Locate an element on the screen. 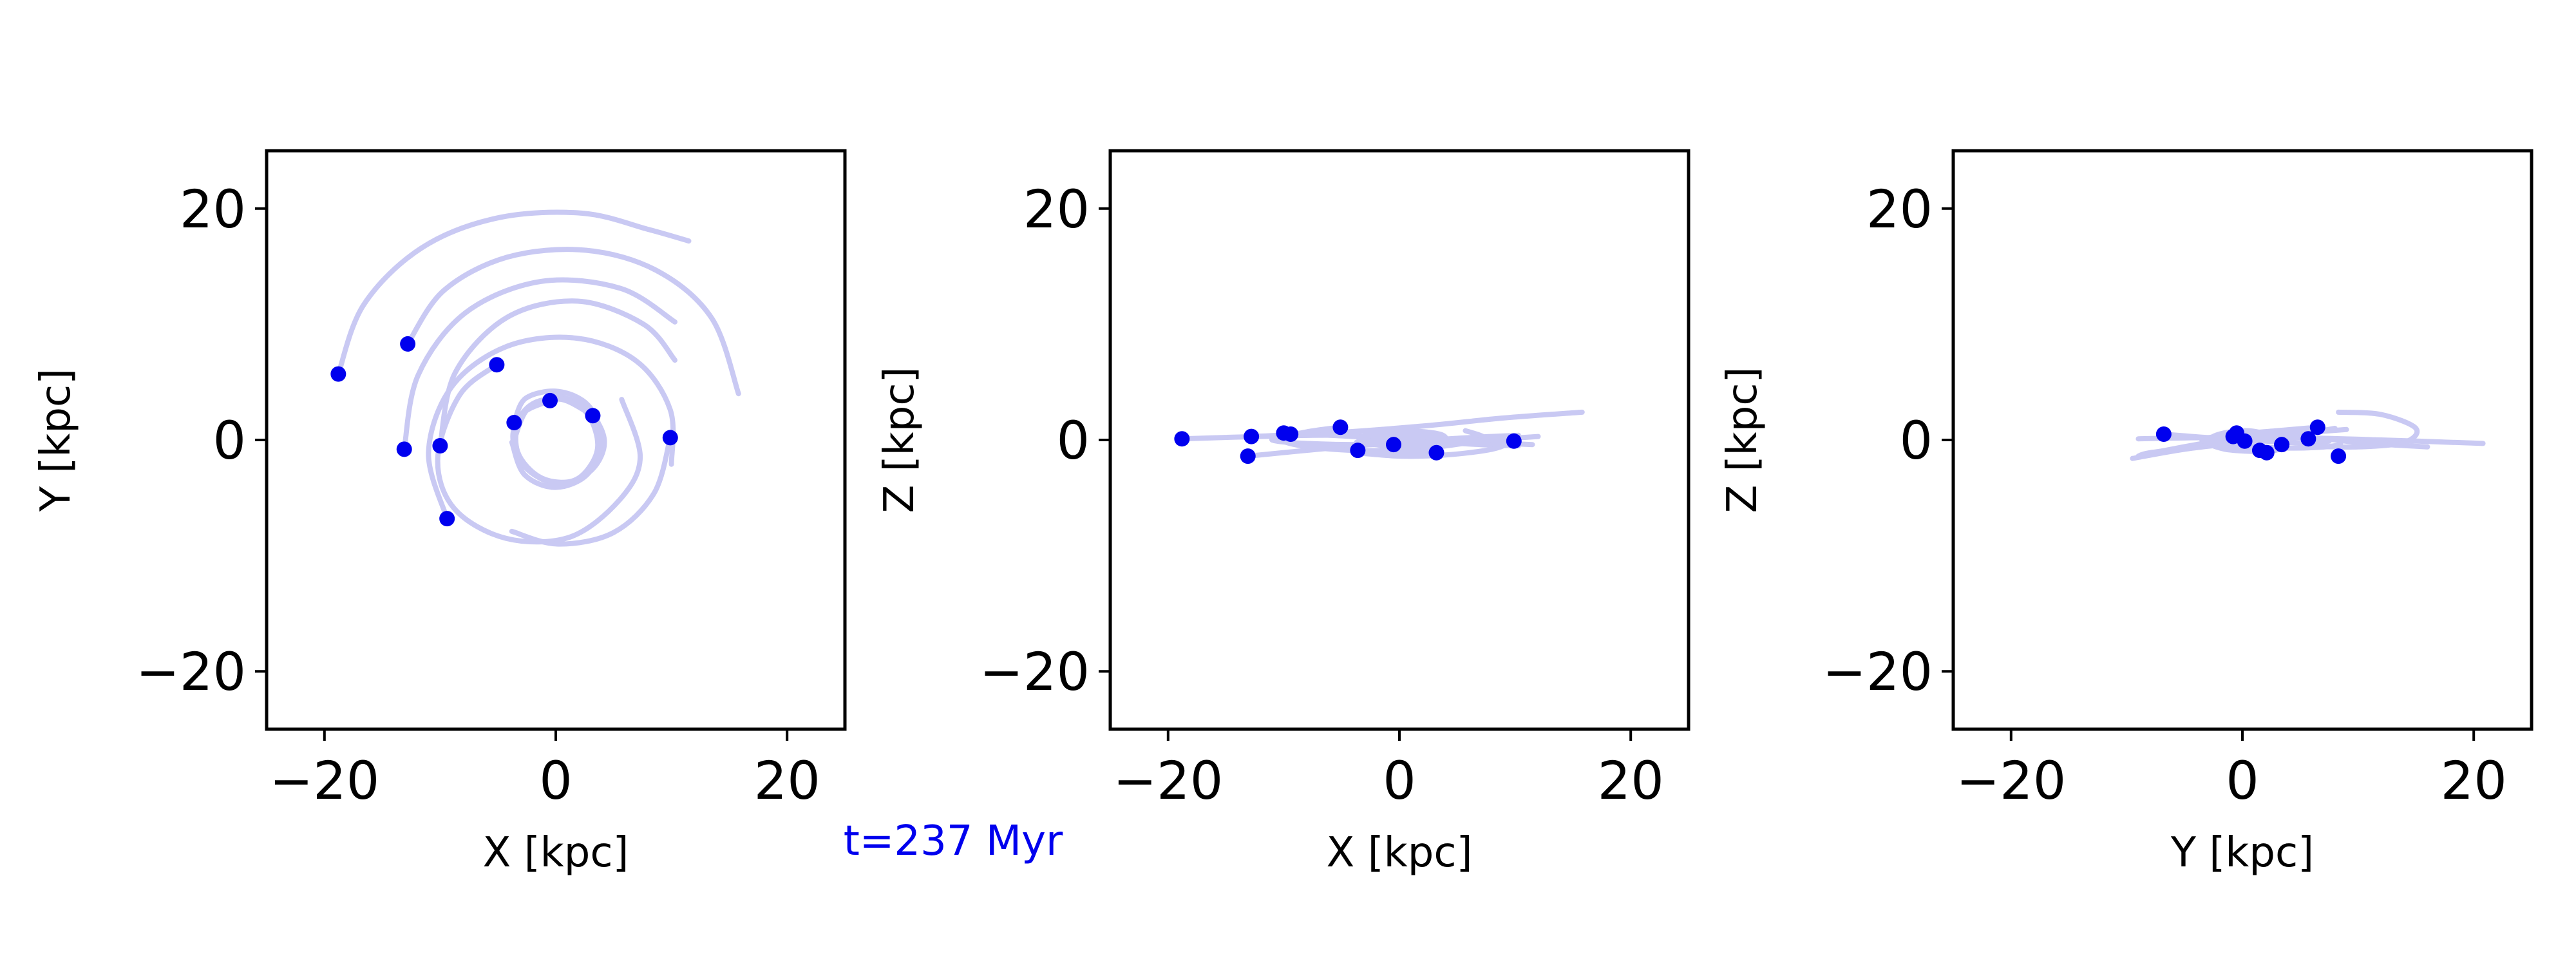 The width and height of the screenshot is (2576, 954). axes-frame is located at coordinates (556, 440).